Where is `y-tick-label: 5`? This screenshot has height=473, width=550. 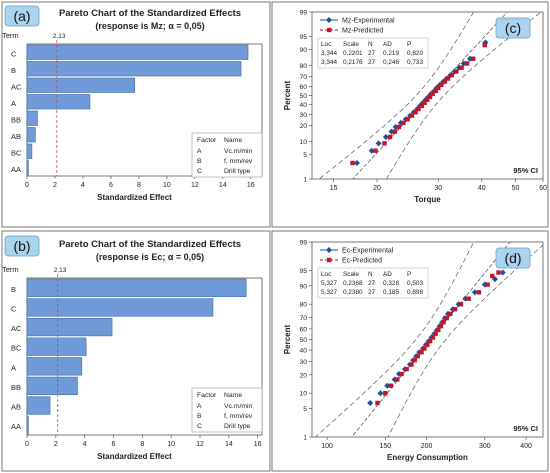
y-tick-label: 5 is located at coordinates (305, 155).